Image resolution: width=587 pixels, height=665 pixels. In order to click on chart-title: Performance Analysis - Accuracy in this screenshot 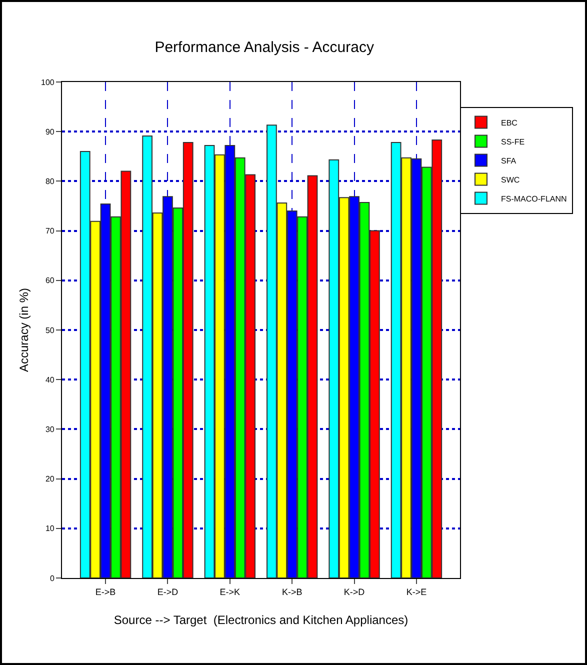, I will do `click(264, 47)`.